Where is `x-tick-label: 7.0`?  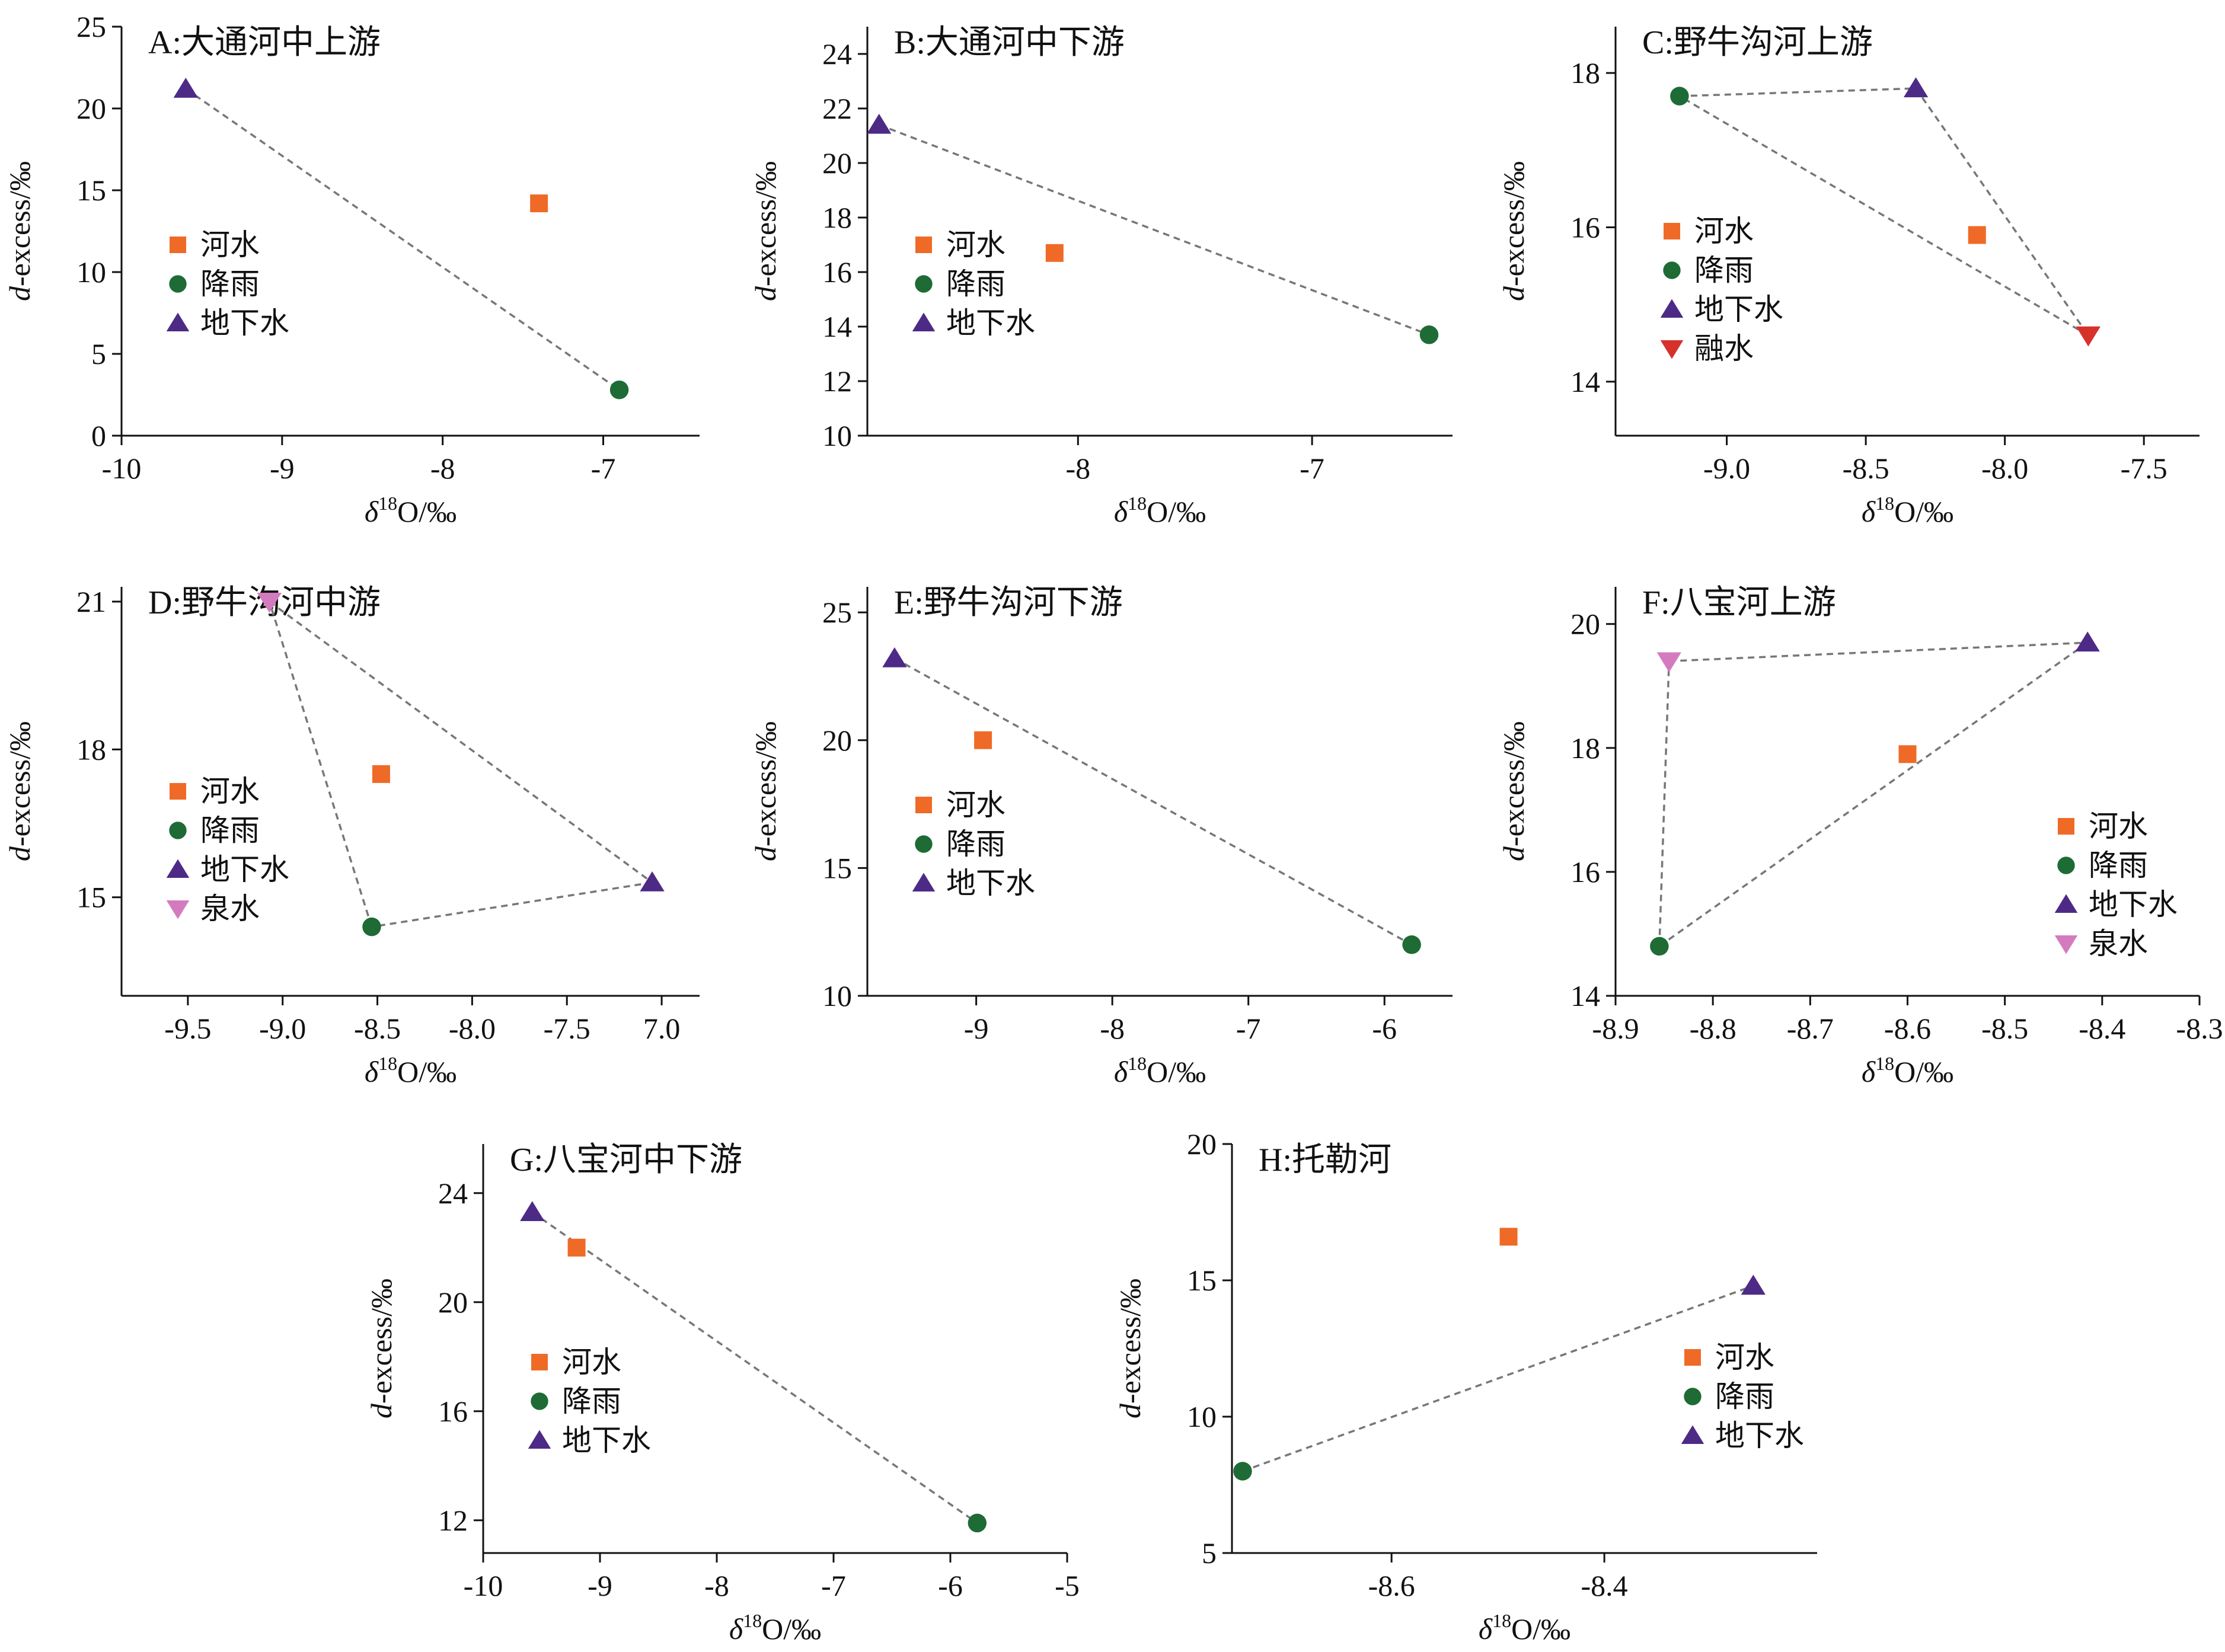 x-tick-label: 7.0 is located at coordinates (662, 1028).